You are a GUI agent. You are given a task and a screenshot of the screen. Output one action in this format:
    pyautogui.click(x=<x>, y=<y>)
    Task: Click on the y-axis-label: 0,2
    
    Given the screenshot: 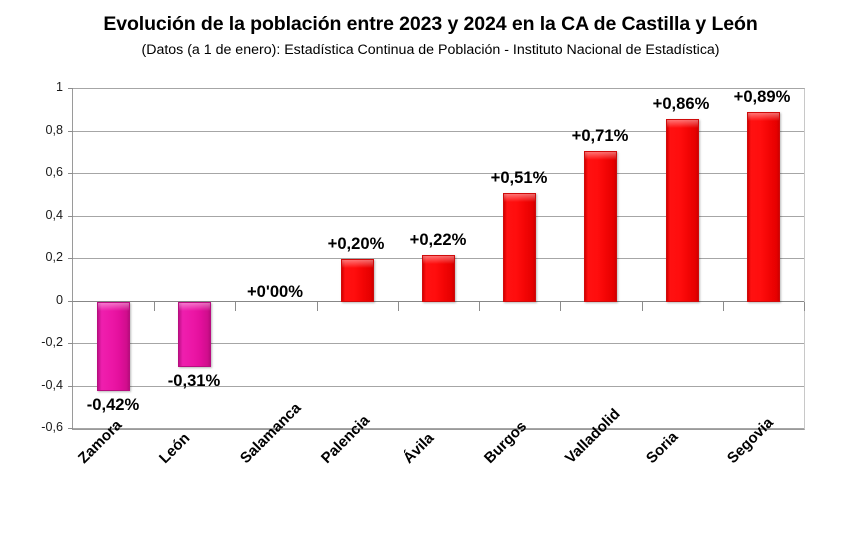 What is the action you would take?
    pyautogui.click(x=54, y=257)
    